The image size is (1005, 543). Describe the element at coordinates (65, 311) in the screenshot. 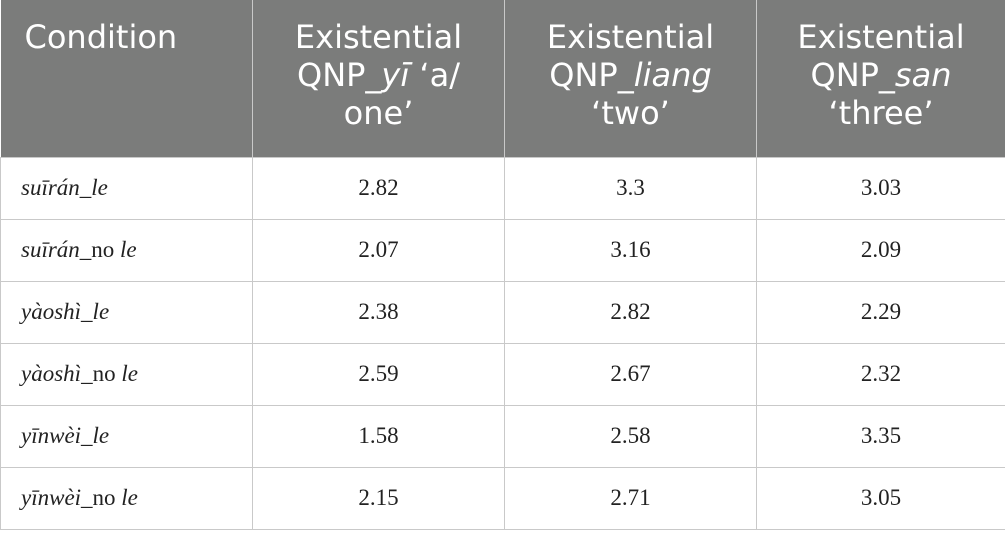

I see `condition-text: yàoshì_le` at that location.